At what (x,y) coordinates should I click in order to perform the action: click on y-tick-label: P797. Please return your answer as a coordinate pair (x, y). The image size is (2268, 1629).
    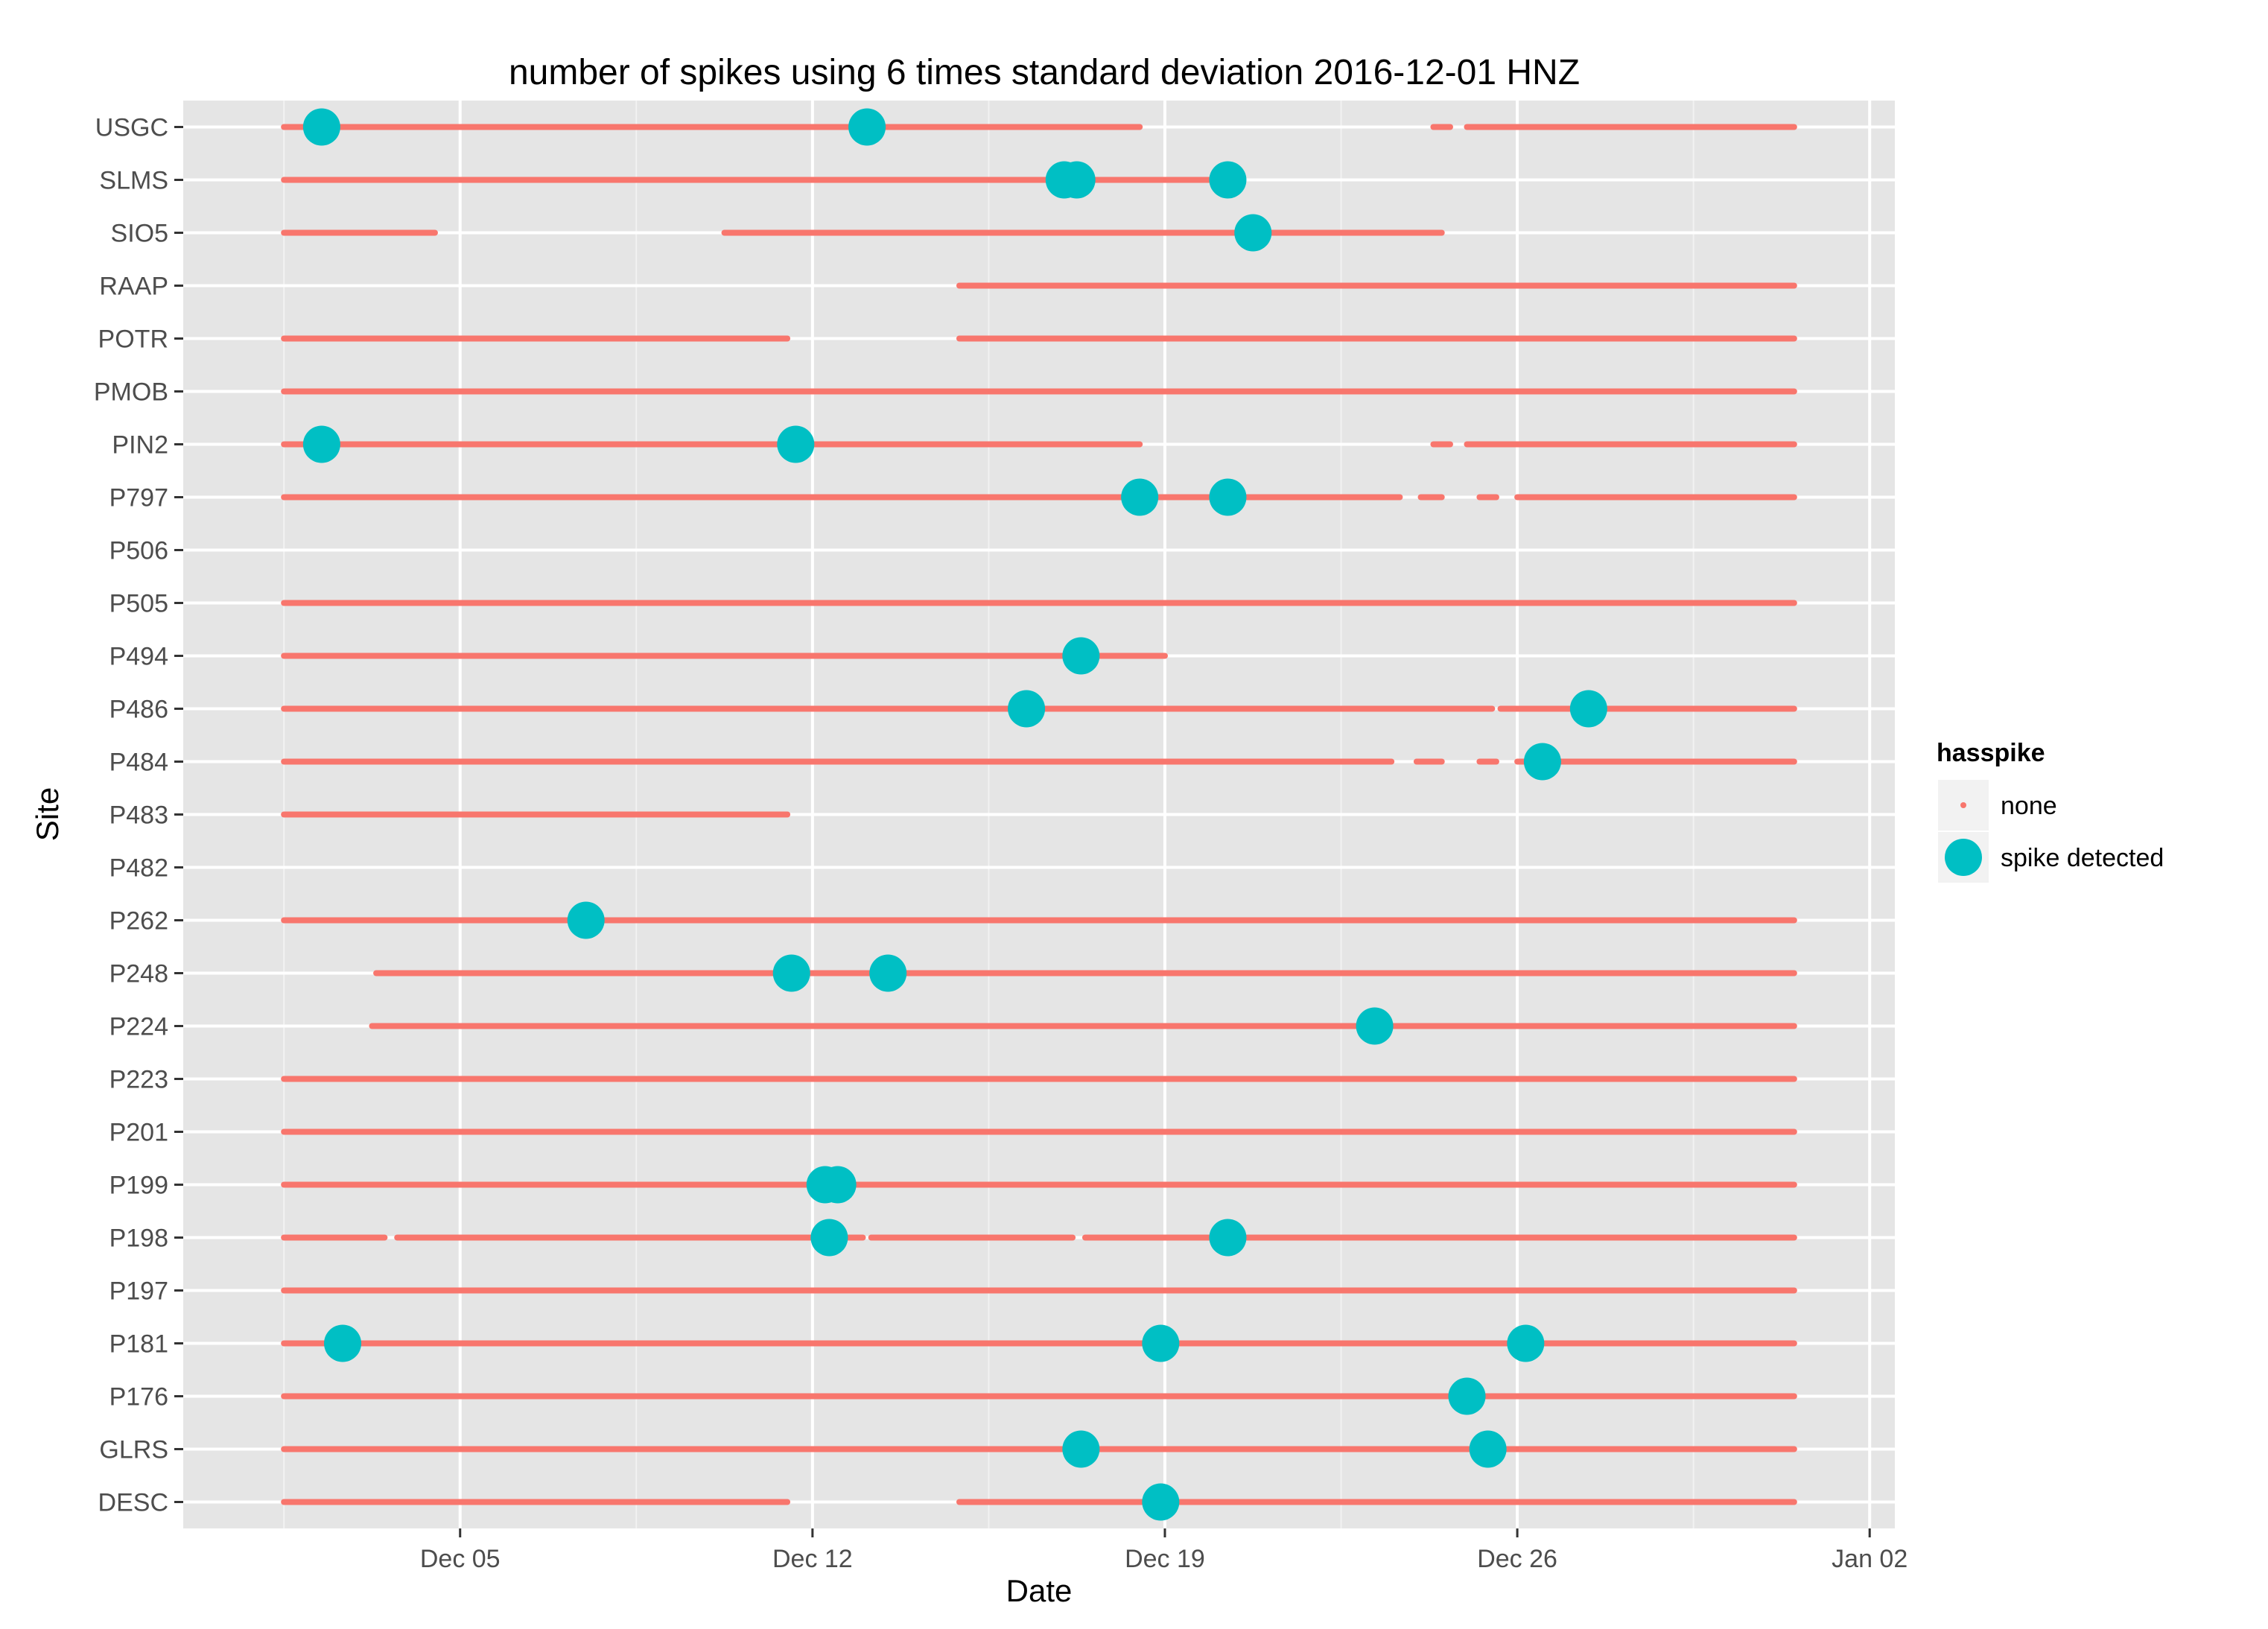
    Looking at the image, I should click on (138, 498).